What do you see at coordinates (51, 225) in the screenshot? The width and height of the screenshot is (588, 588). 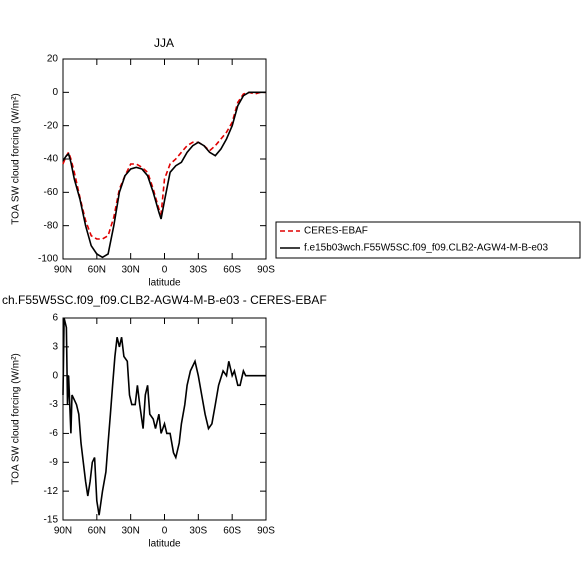 I see `y-tick-label: -80` at bounding box center [51, 225].